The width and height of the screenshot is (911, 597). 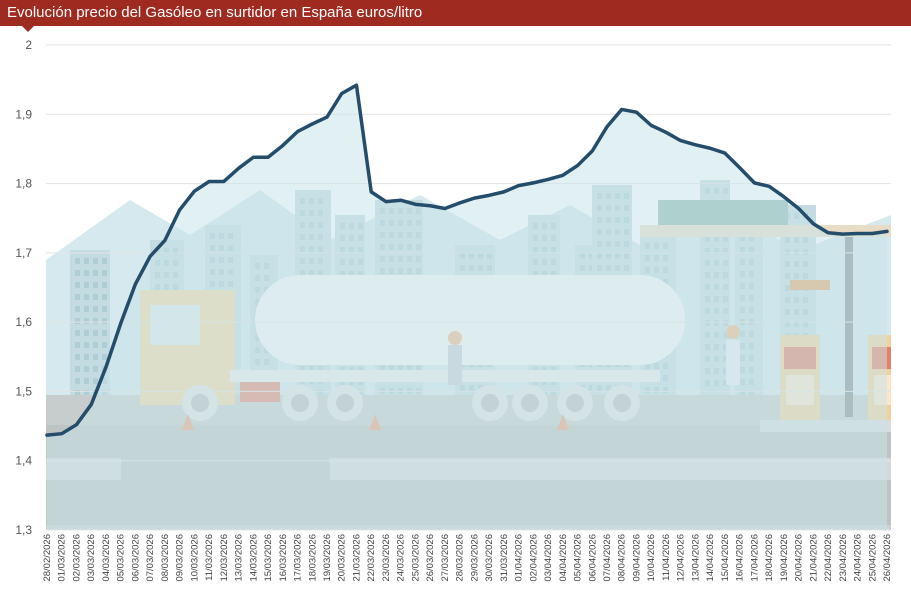 I want to click on x-tick-label: 21/03/2026, so click(x=356, y=558).